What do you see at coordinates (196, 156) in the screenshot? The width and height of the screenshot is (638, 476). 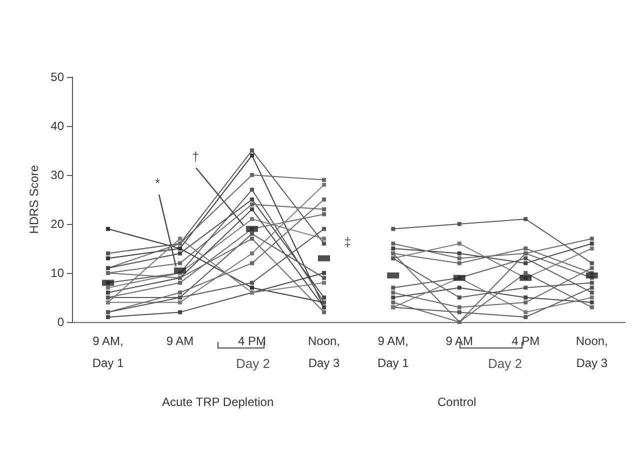 I see `annotation: †` at bounding box center [196, 156].